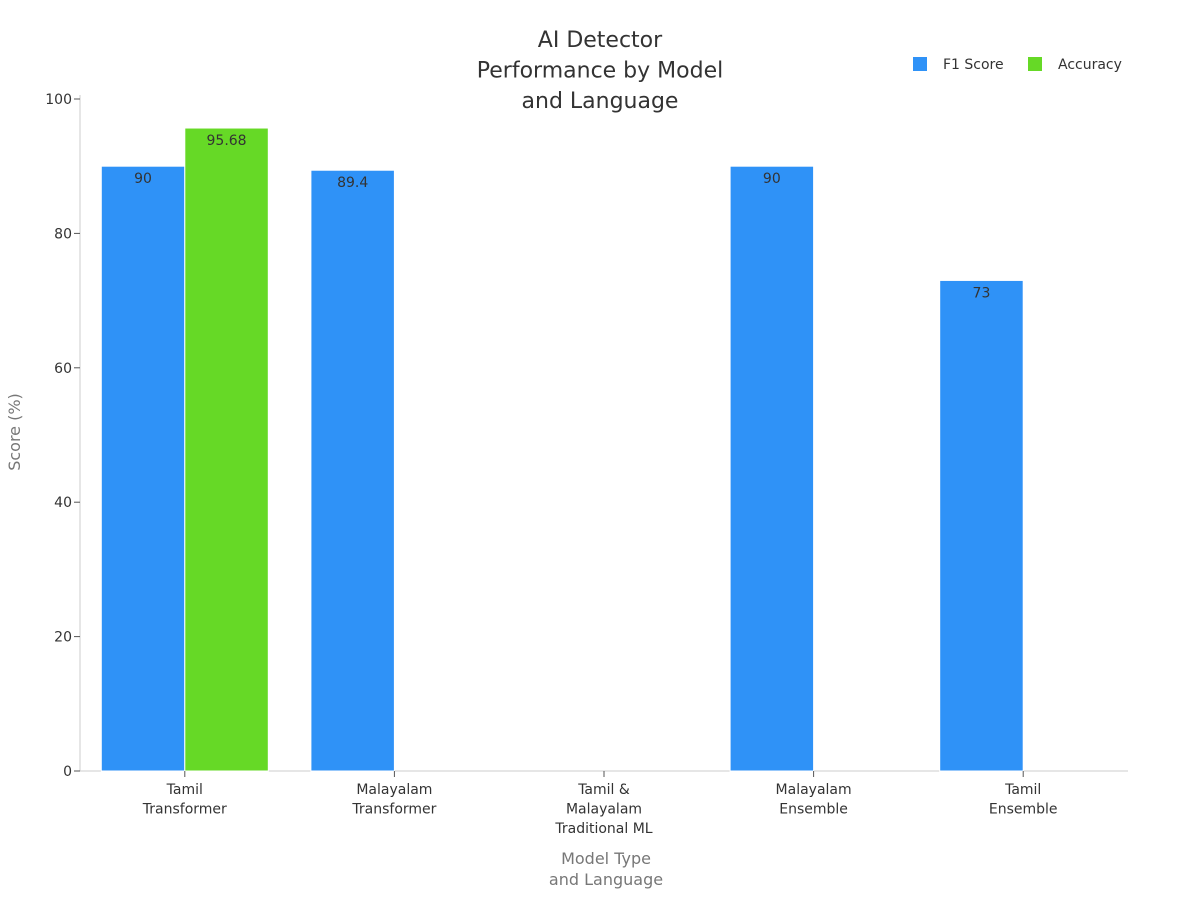 The width and height of the screenshot is (1200, 900). Describe the element at coordinates (63, 234) in the screenshot. I see `y-tick-label: 80` at that location.